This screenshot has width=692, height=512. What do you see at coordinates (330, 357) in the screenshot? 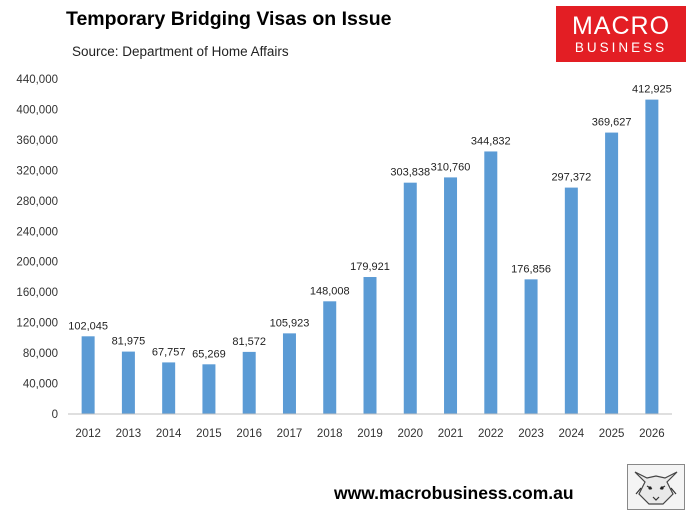
I see `bar-2018` at bounding box center [330, 357].